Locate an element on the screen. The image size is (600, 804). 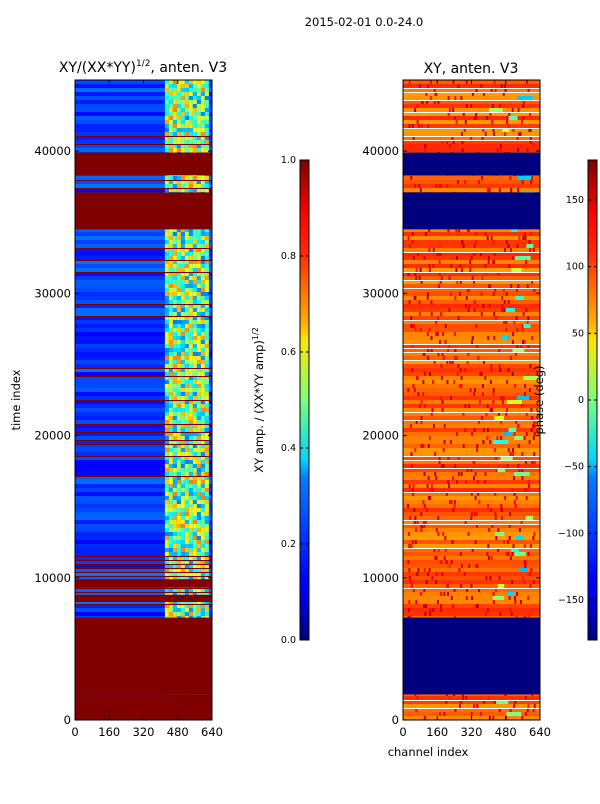
gap-line is located at coordinates (471, 88).